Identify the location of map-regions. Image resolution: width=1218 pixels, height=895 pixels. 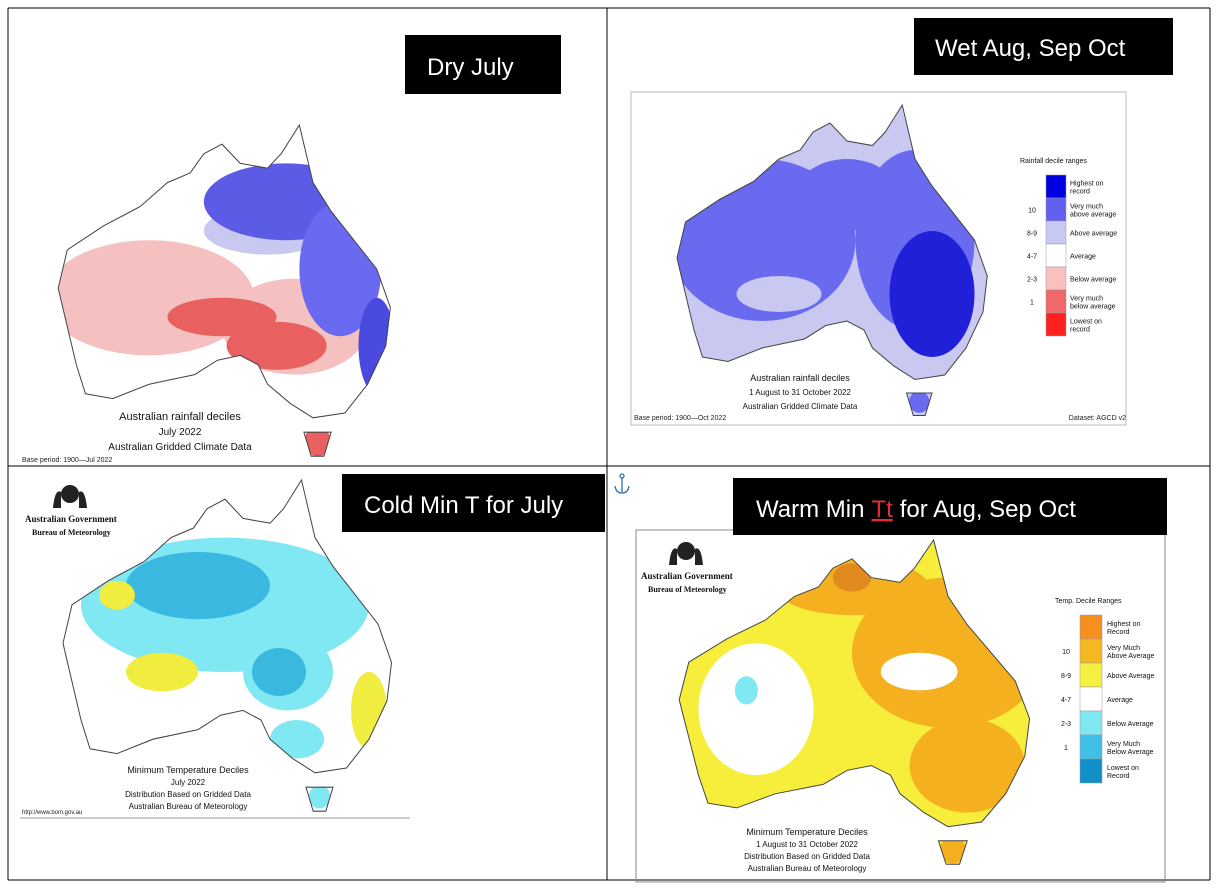
(224, 310).